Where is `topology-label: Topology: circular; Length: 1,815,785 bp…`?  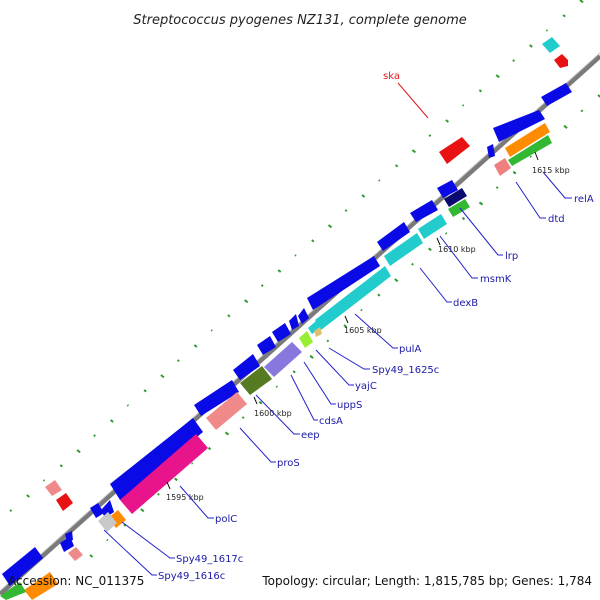 topology-label: Topology: circular; Length: 1,815,785 bp… is located at coordinates (426, 581).